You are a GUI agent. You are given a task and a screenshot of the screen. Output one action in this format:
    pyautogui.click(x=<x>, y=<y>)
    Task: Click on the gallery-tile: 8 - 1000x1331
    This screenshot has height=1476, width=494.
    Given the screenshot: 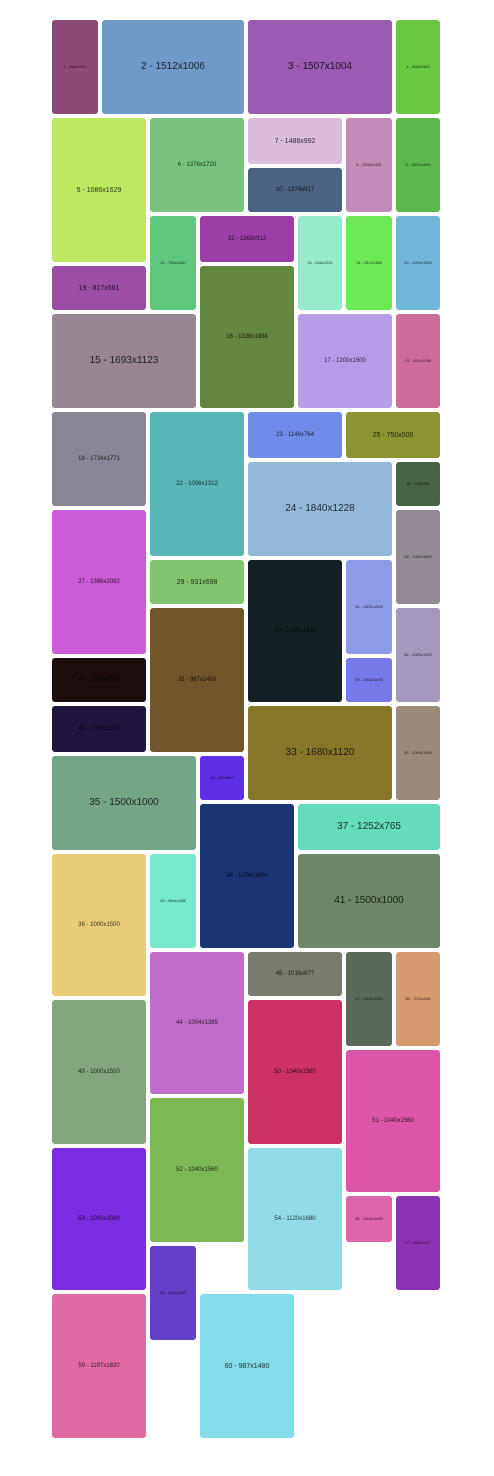 What is the action you would take?
    pyautogui.click(x=369, y=165)
    